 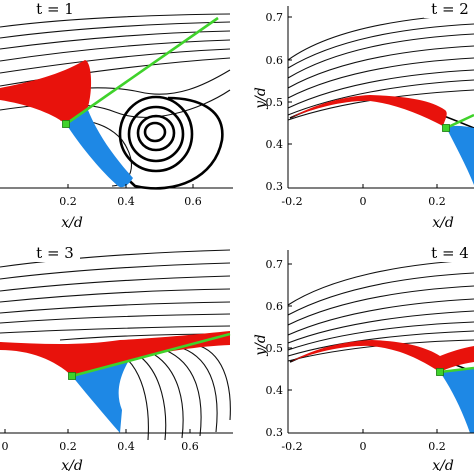 I want to click on streamlines-t2, so click(x=380, y=67).